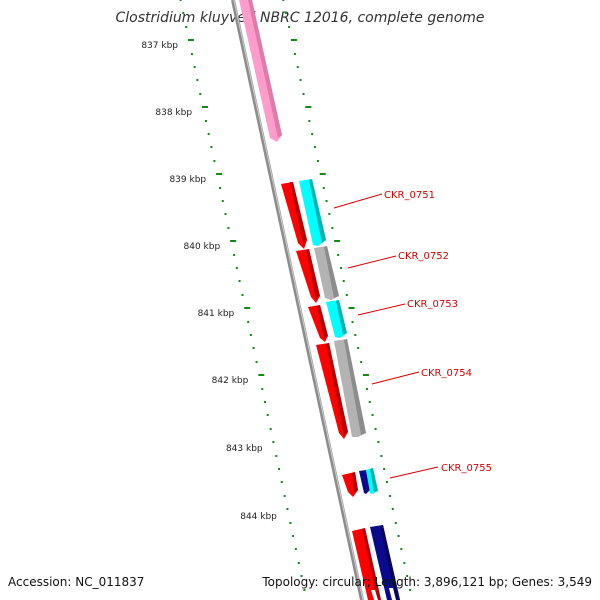 The width and height of the screenshot is (600, 600). Describe the element at coordinates (216, 314) in the screenshot. I see `scale-label-841: 841 kbp` at that location.